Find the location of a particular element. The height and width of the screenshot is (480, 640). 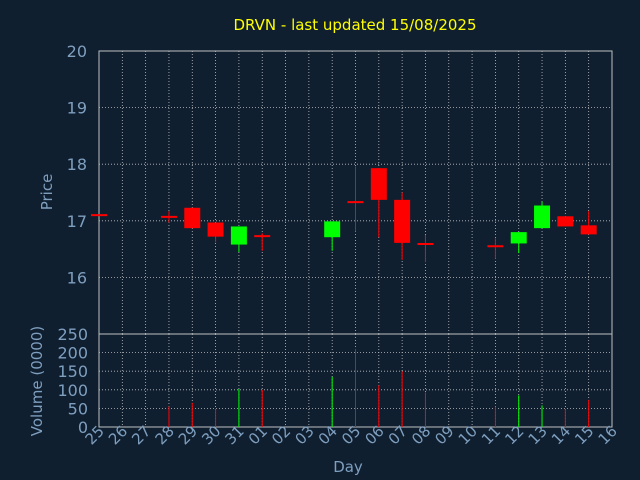

volume-tick-label: 200 is located at coordinates (72, 353).